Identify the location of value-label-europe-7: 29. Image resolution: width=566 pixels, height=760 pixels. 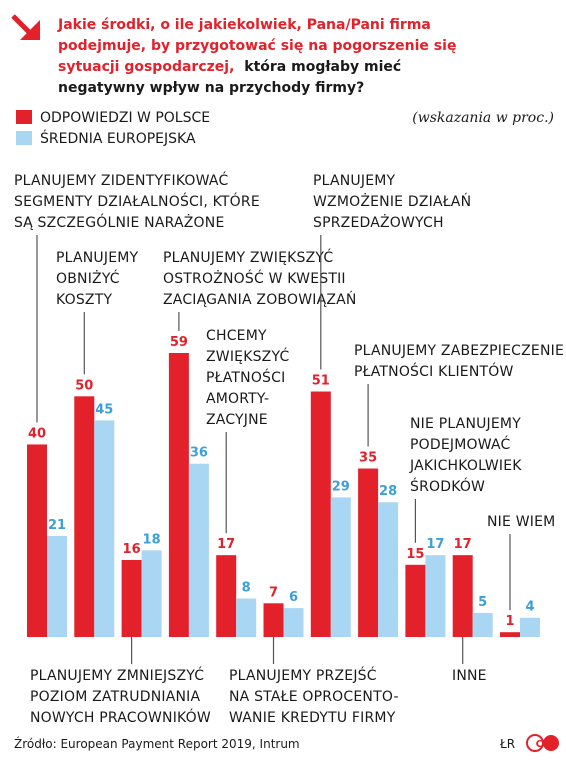
(341, 486).